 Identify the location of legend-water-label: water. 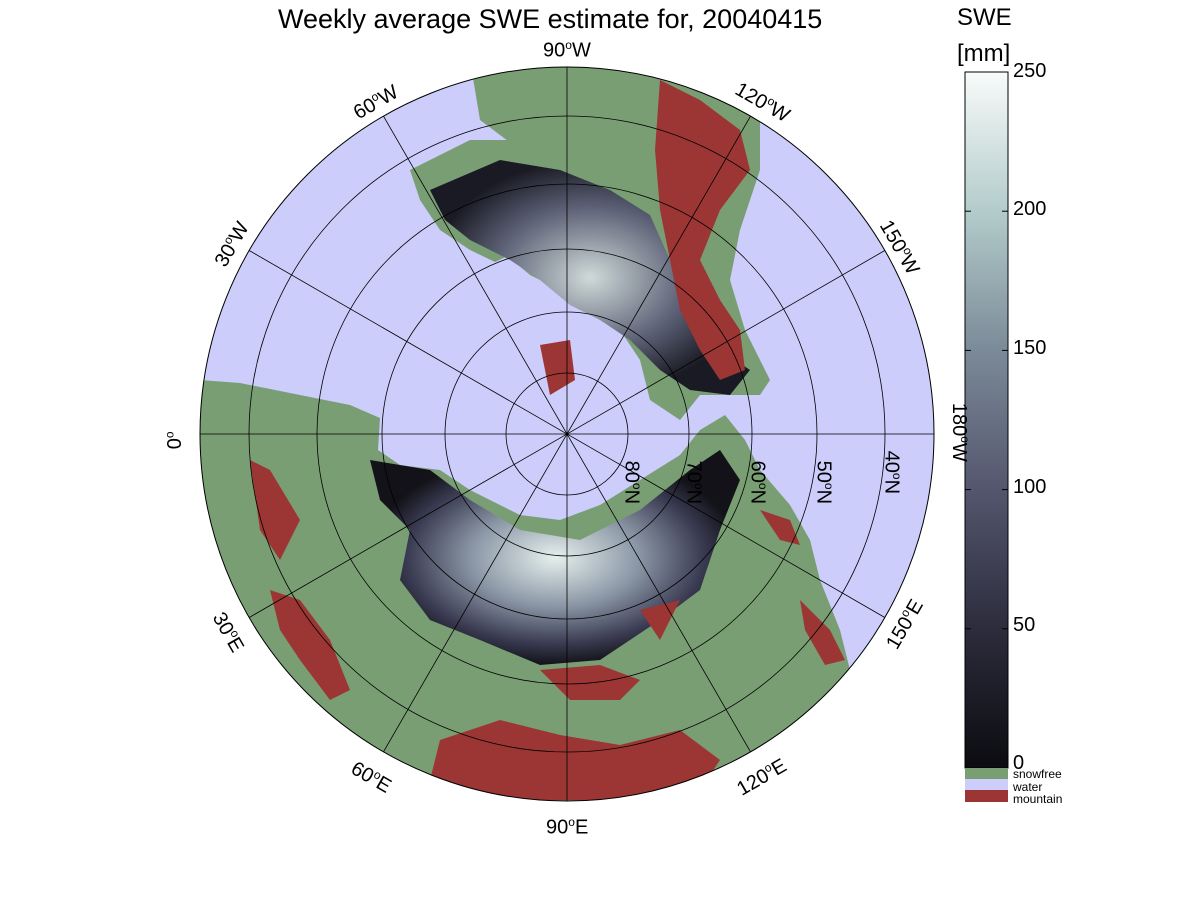
(1028, 787).